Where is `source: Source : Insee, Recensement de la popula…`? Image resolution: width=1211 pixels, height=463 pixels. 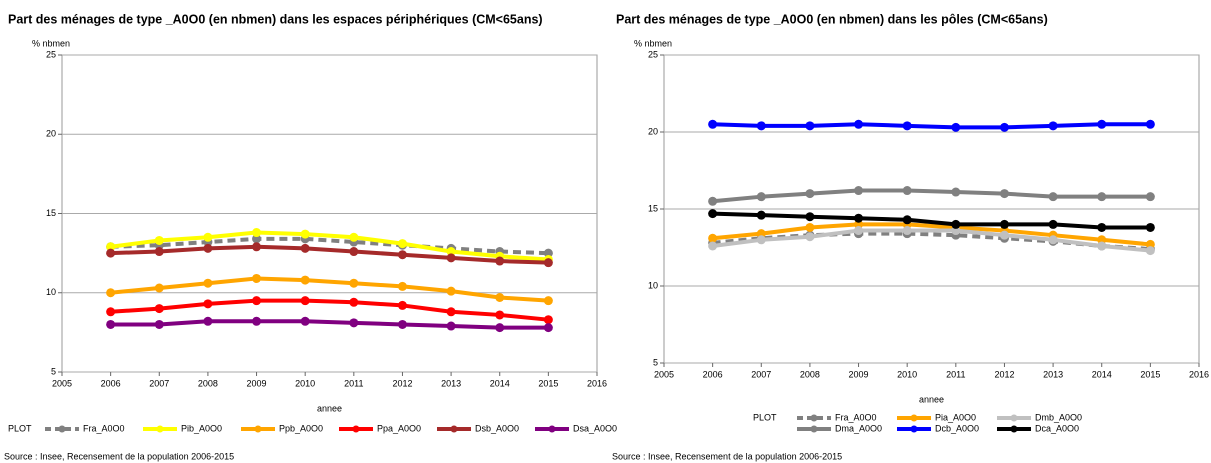 source: Source : Insee, Recensement de la popula… is located at coordinates (119, 456).